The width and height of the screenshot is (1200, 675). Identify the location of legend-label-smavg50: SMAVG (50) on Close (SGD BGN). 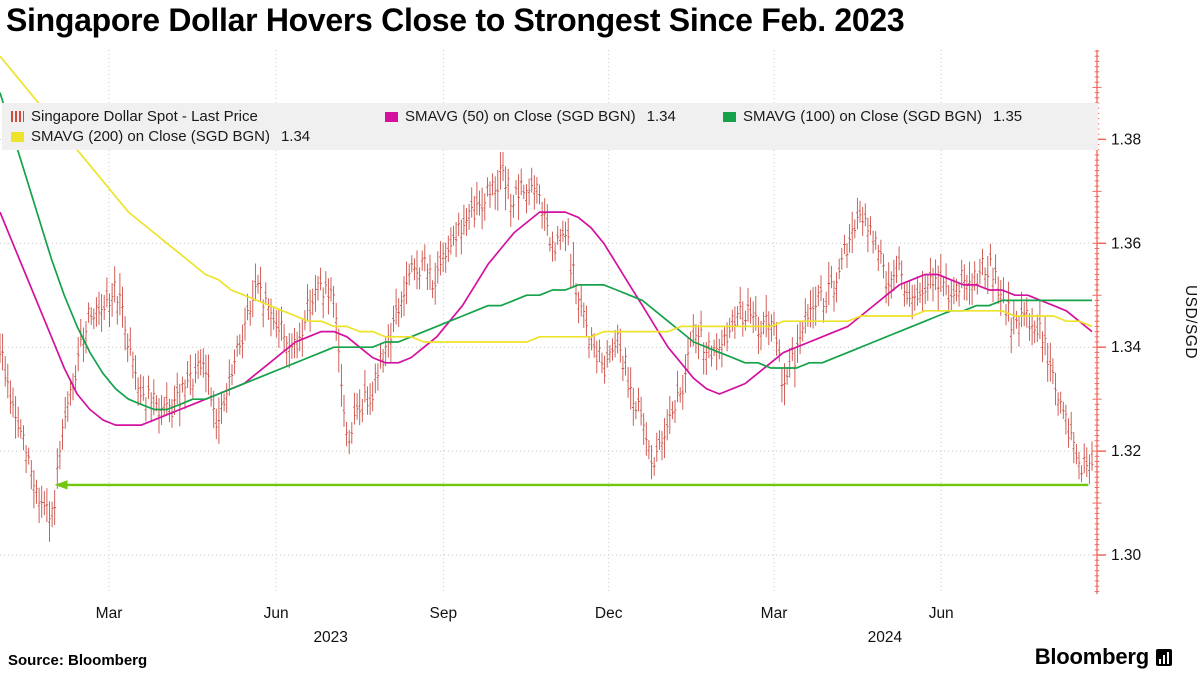
(520, 116).